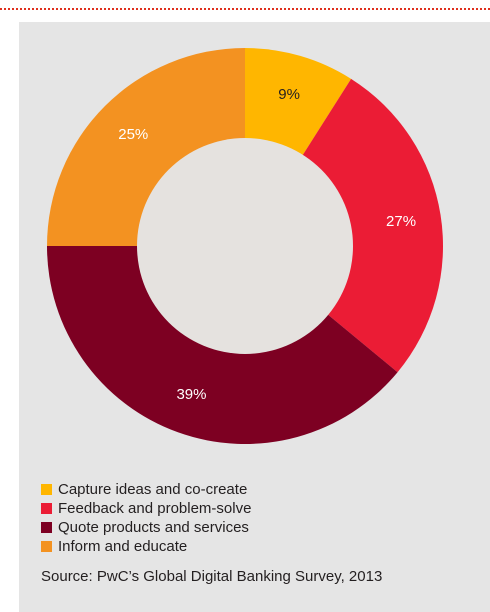 This screenshot has width=490, height=612. I want to click on slice-value-label: 27%, so click(401, 221).